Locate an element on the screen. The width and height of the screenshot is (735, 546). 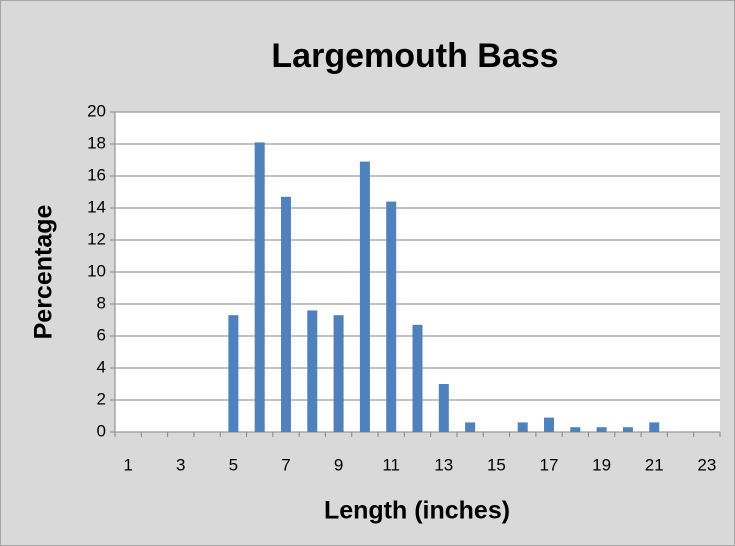
x-axis-label: Length (inches) is located at coordinates (417, 511).